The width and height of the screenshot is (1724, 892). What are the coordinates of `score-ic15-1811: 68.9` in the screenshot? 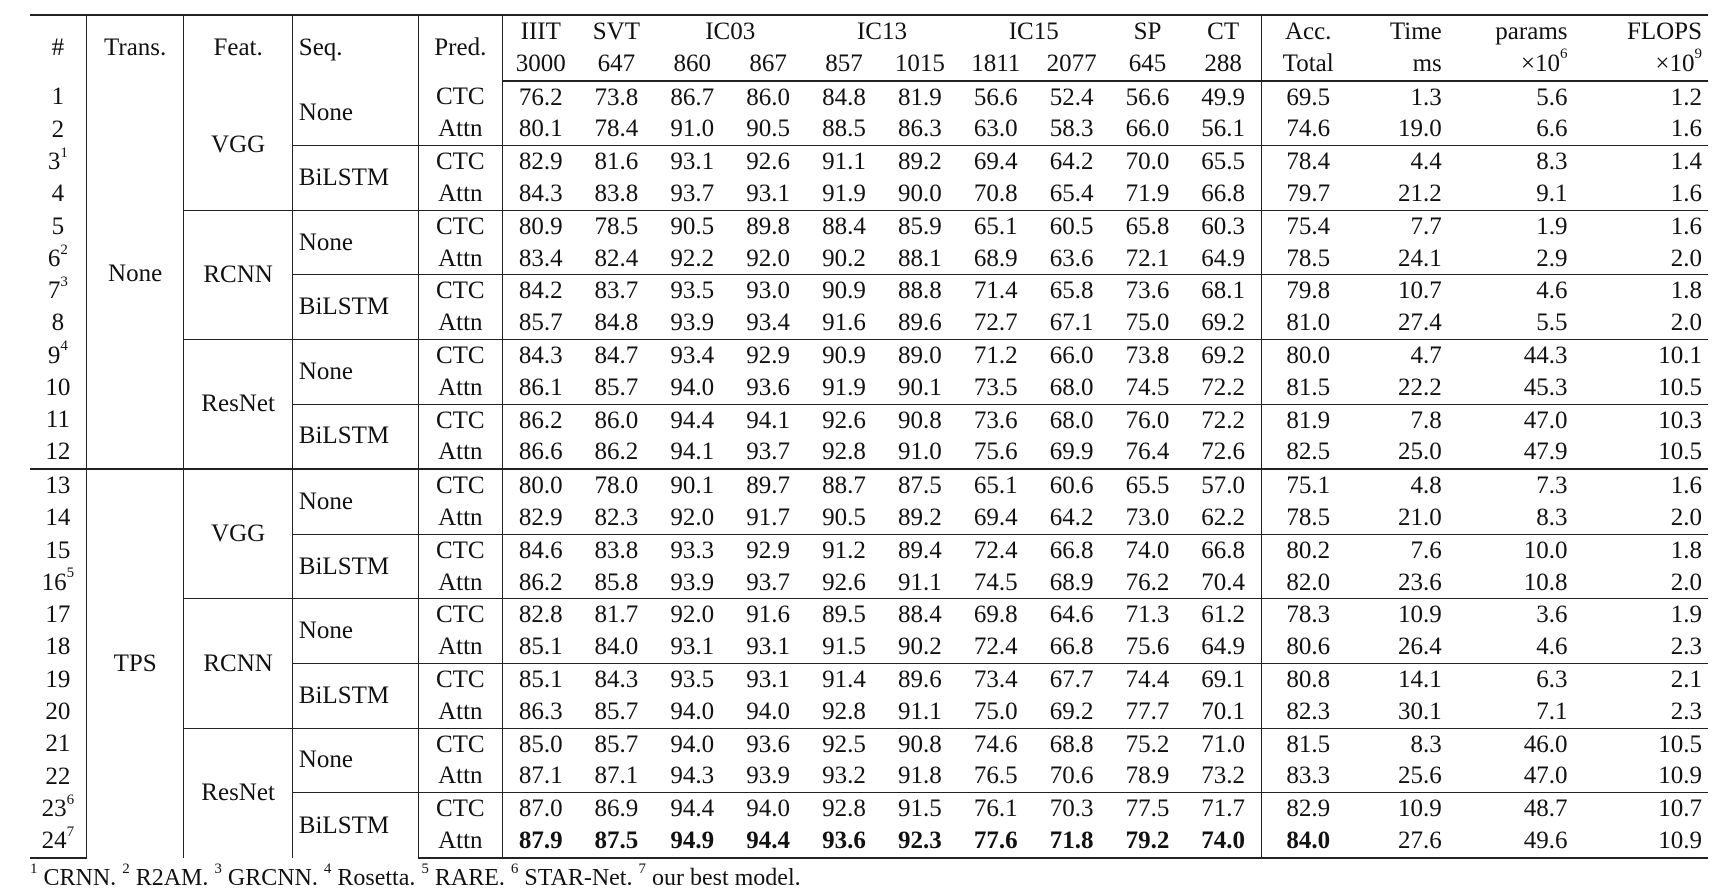 It's located at (995, 258).